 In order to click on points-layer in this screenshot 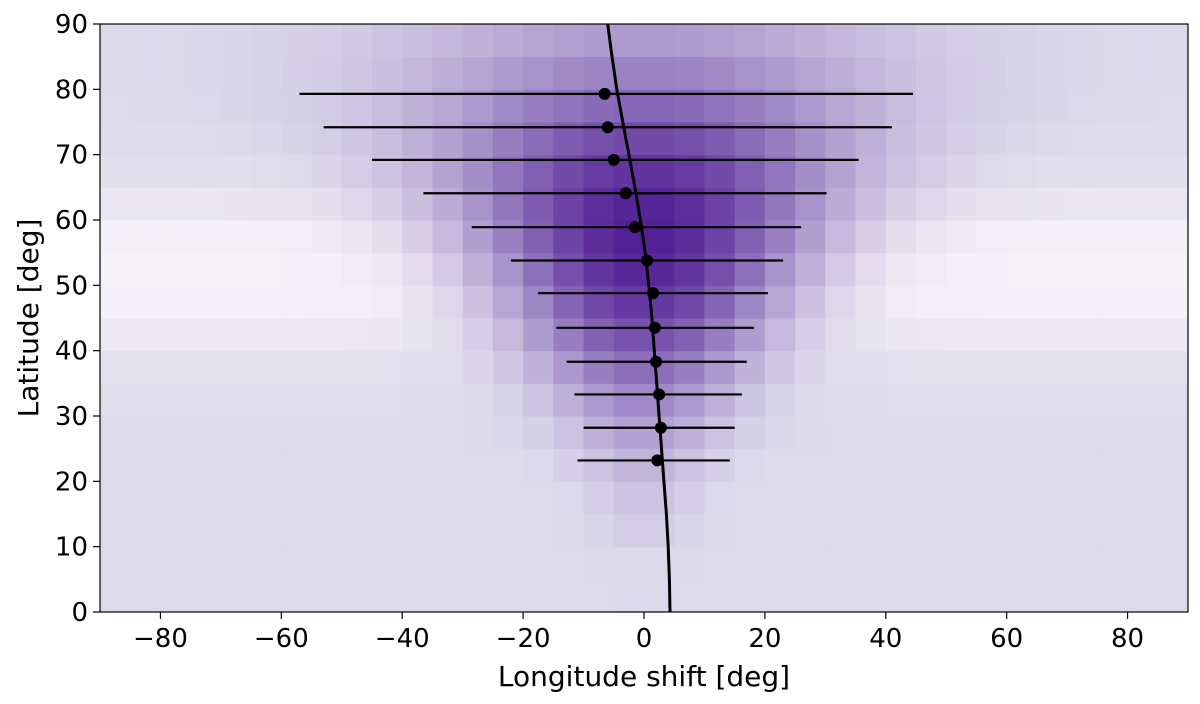, I will do `click(632, 277)`.